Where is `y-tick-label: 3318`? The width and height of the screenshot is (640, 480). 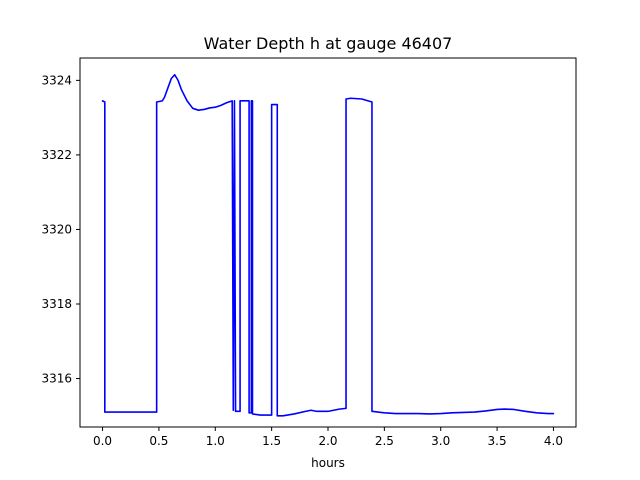
y-tick-label: 3318 is located at coordinates (56, 304).